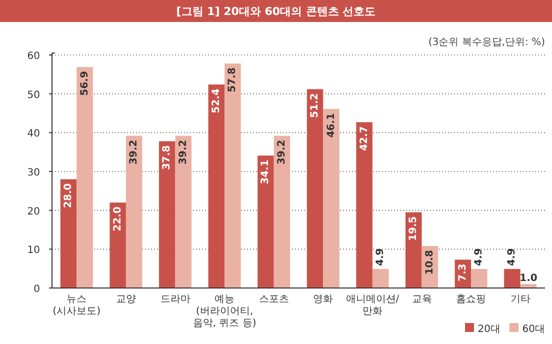  I want to click on y-tick-label: 50, so click(33, 95).